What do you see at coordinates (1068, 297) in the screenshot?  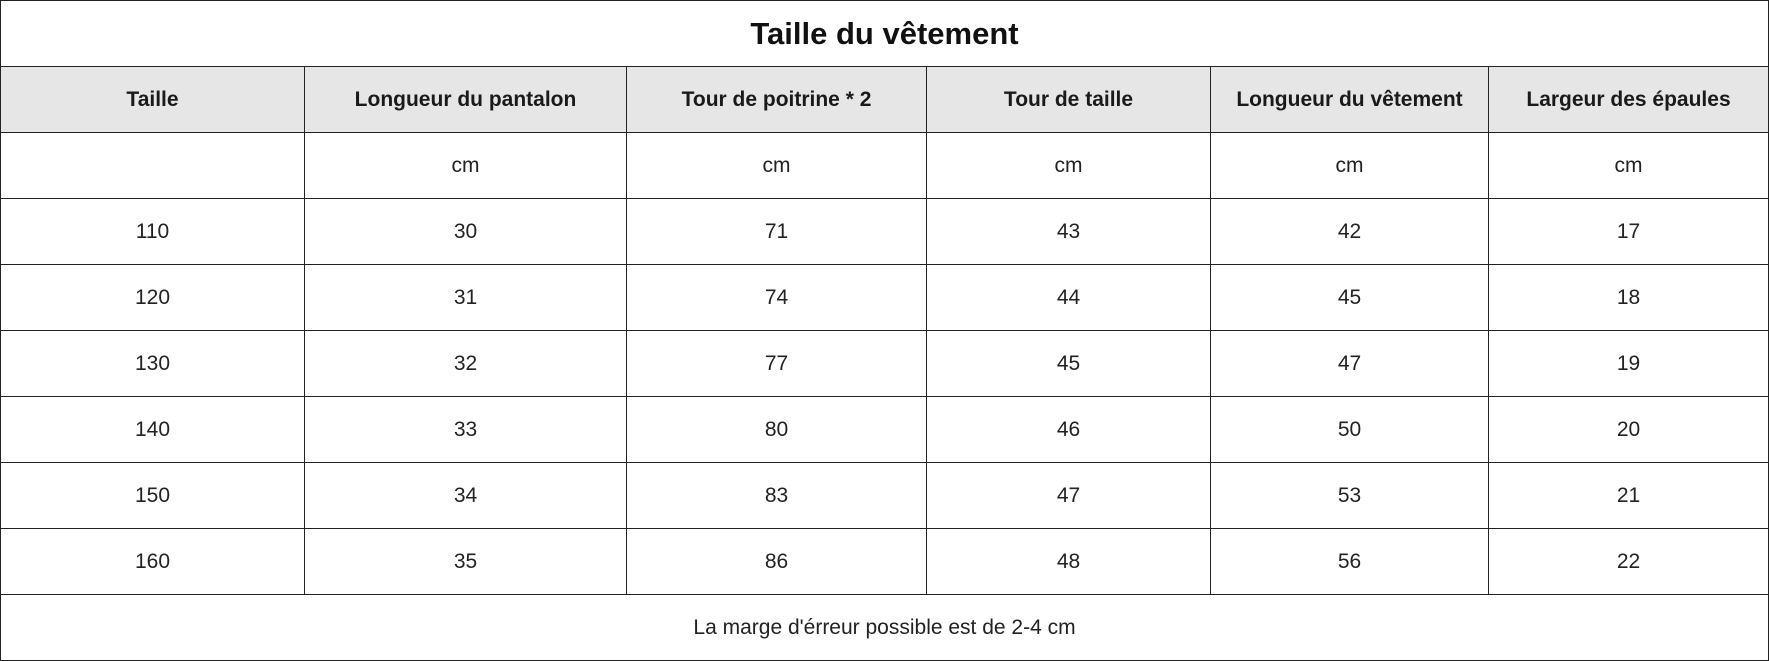 I see `table-cell: 44` at bounding box center [1068, 297].